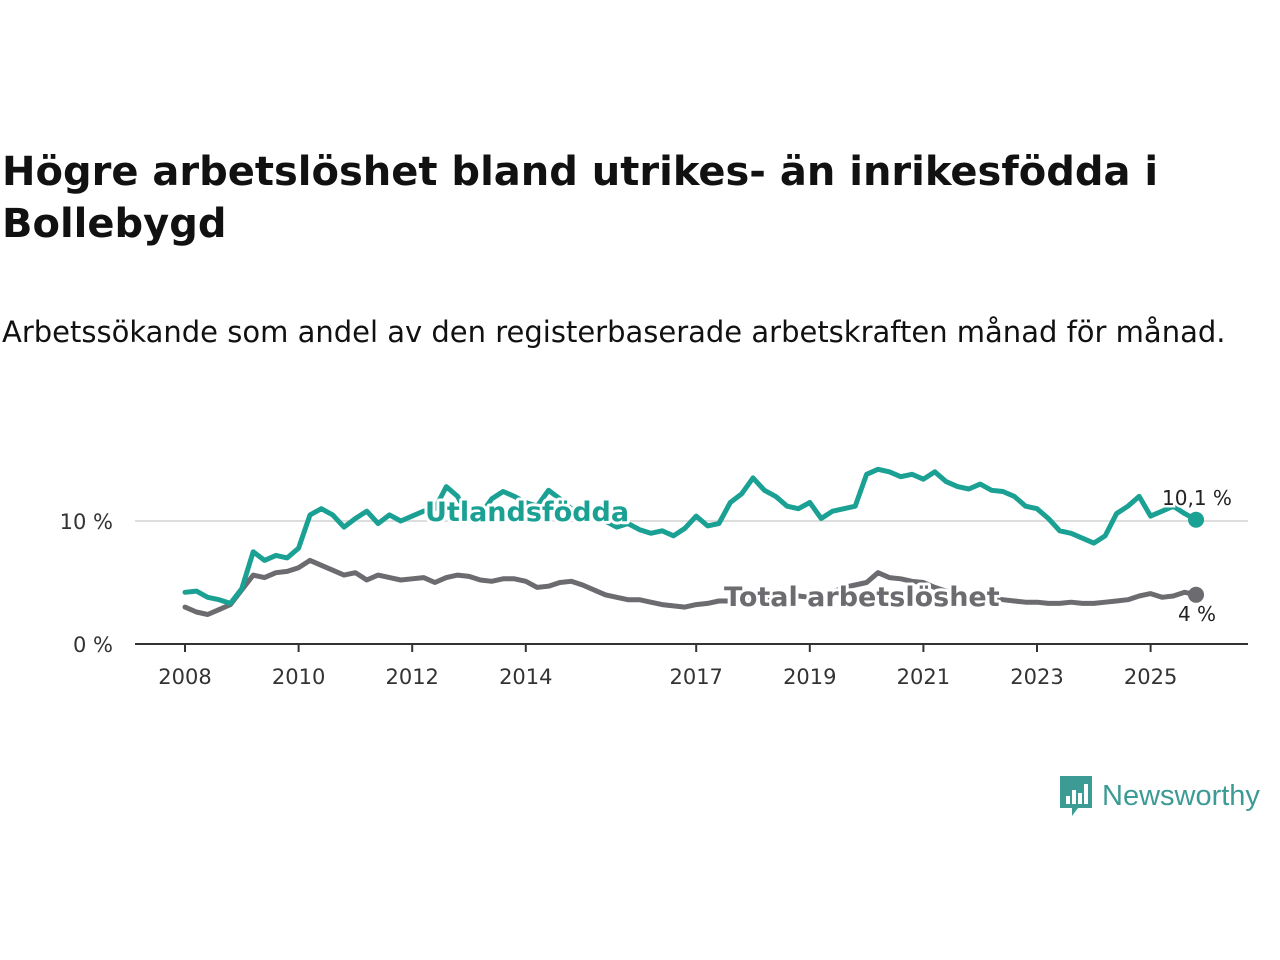 This screenshot has height=960, width=1280. Describe the element at coordinates (1150, 677) in the screenshot. I see `x-tick-label: 2025` at that location.